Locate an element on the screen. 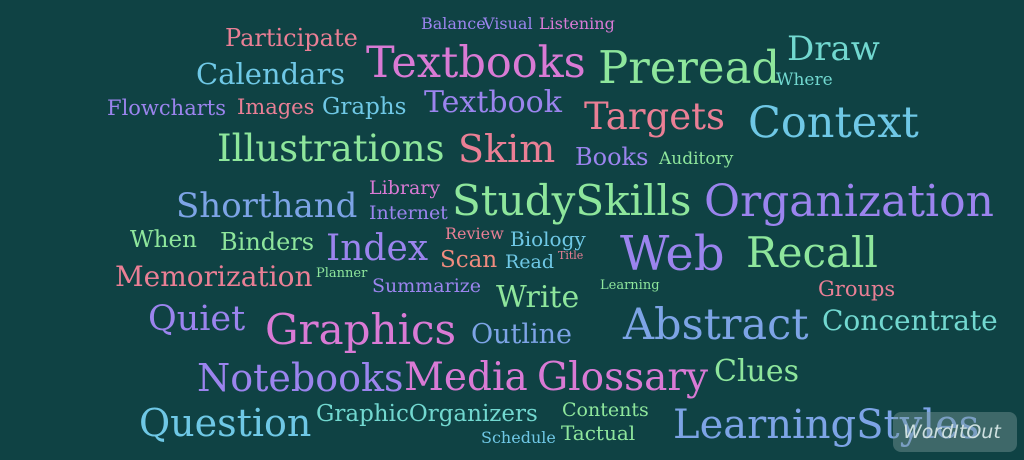  word-when: When is located at coordinates (163, 240).